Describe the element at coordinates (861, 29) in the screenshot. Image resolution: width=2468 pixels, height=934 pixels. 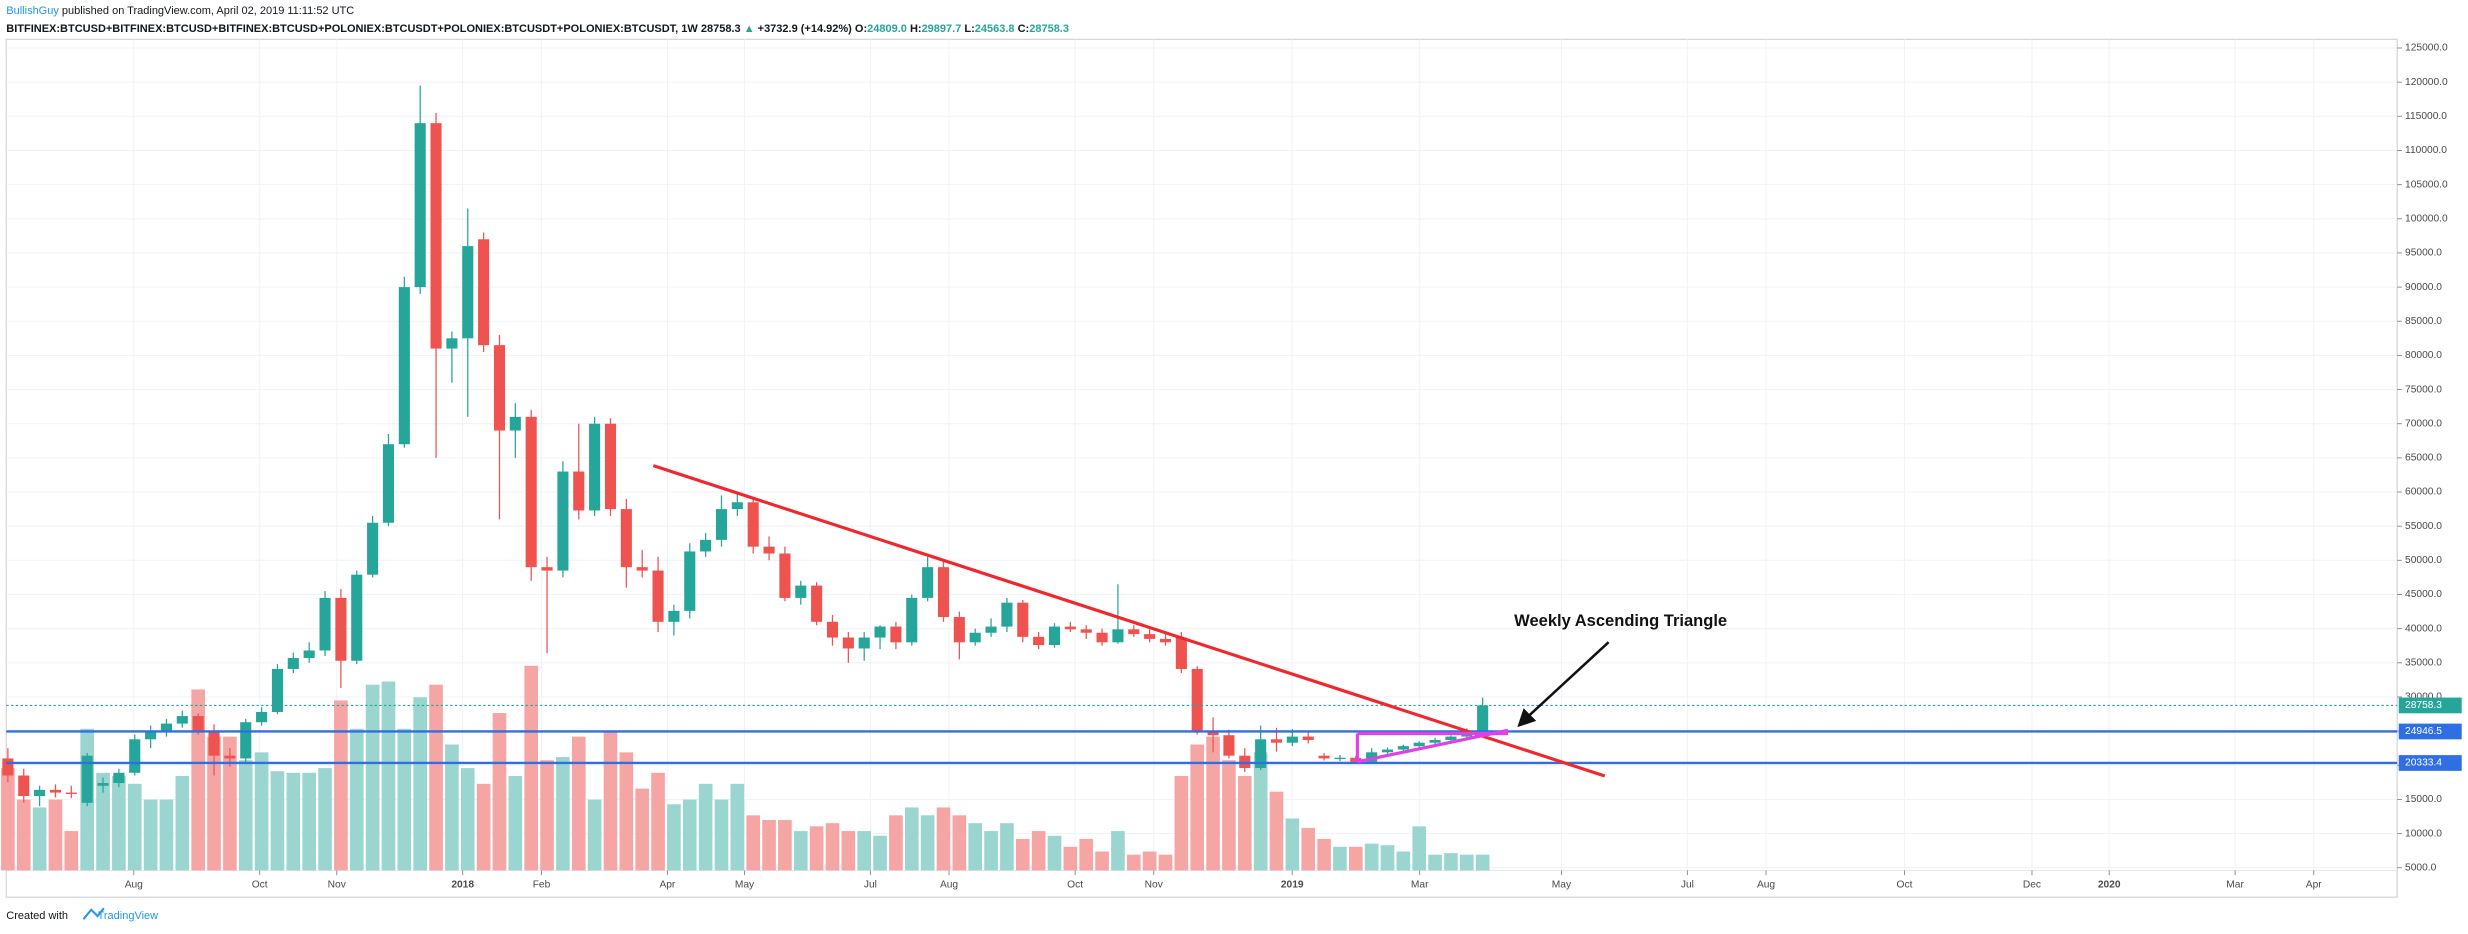
I see `ohlc-label: O:` at that location.